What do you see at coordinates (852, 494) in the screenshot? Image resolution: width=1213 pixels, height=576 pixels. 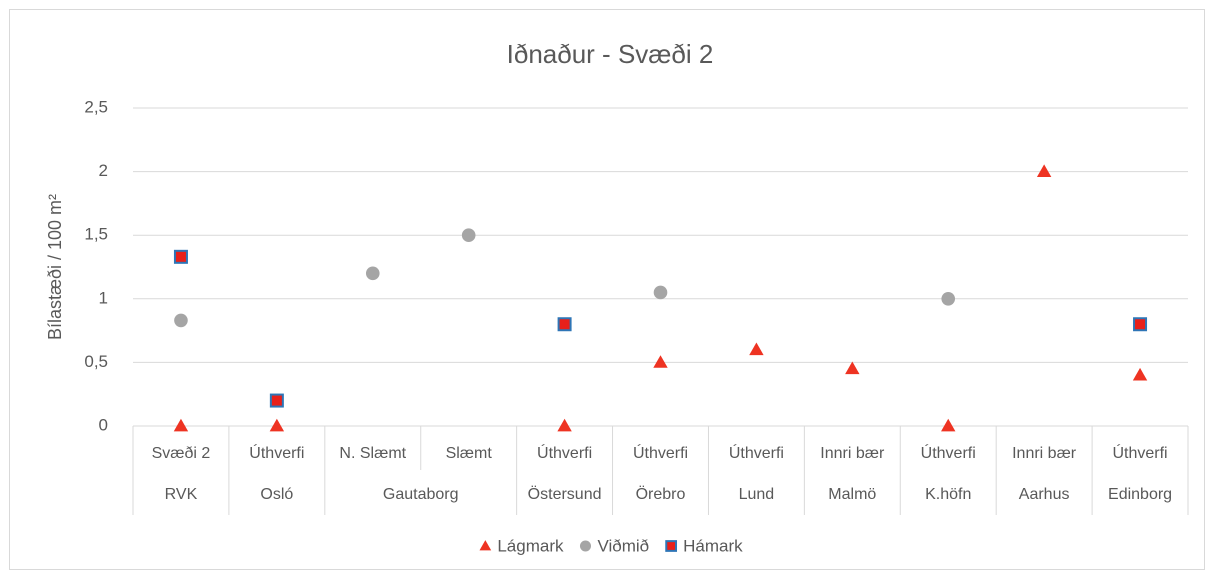 I see `x-group-label: Malmö` at bounding box center [852, 494].